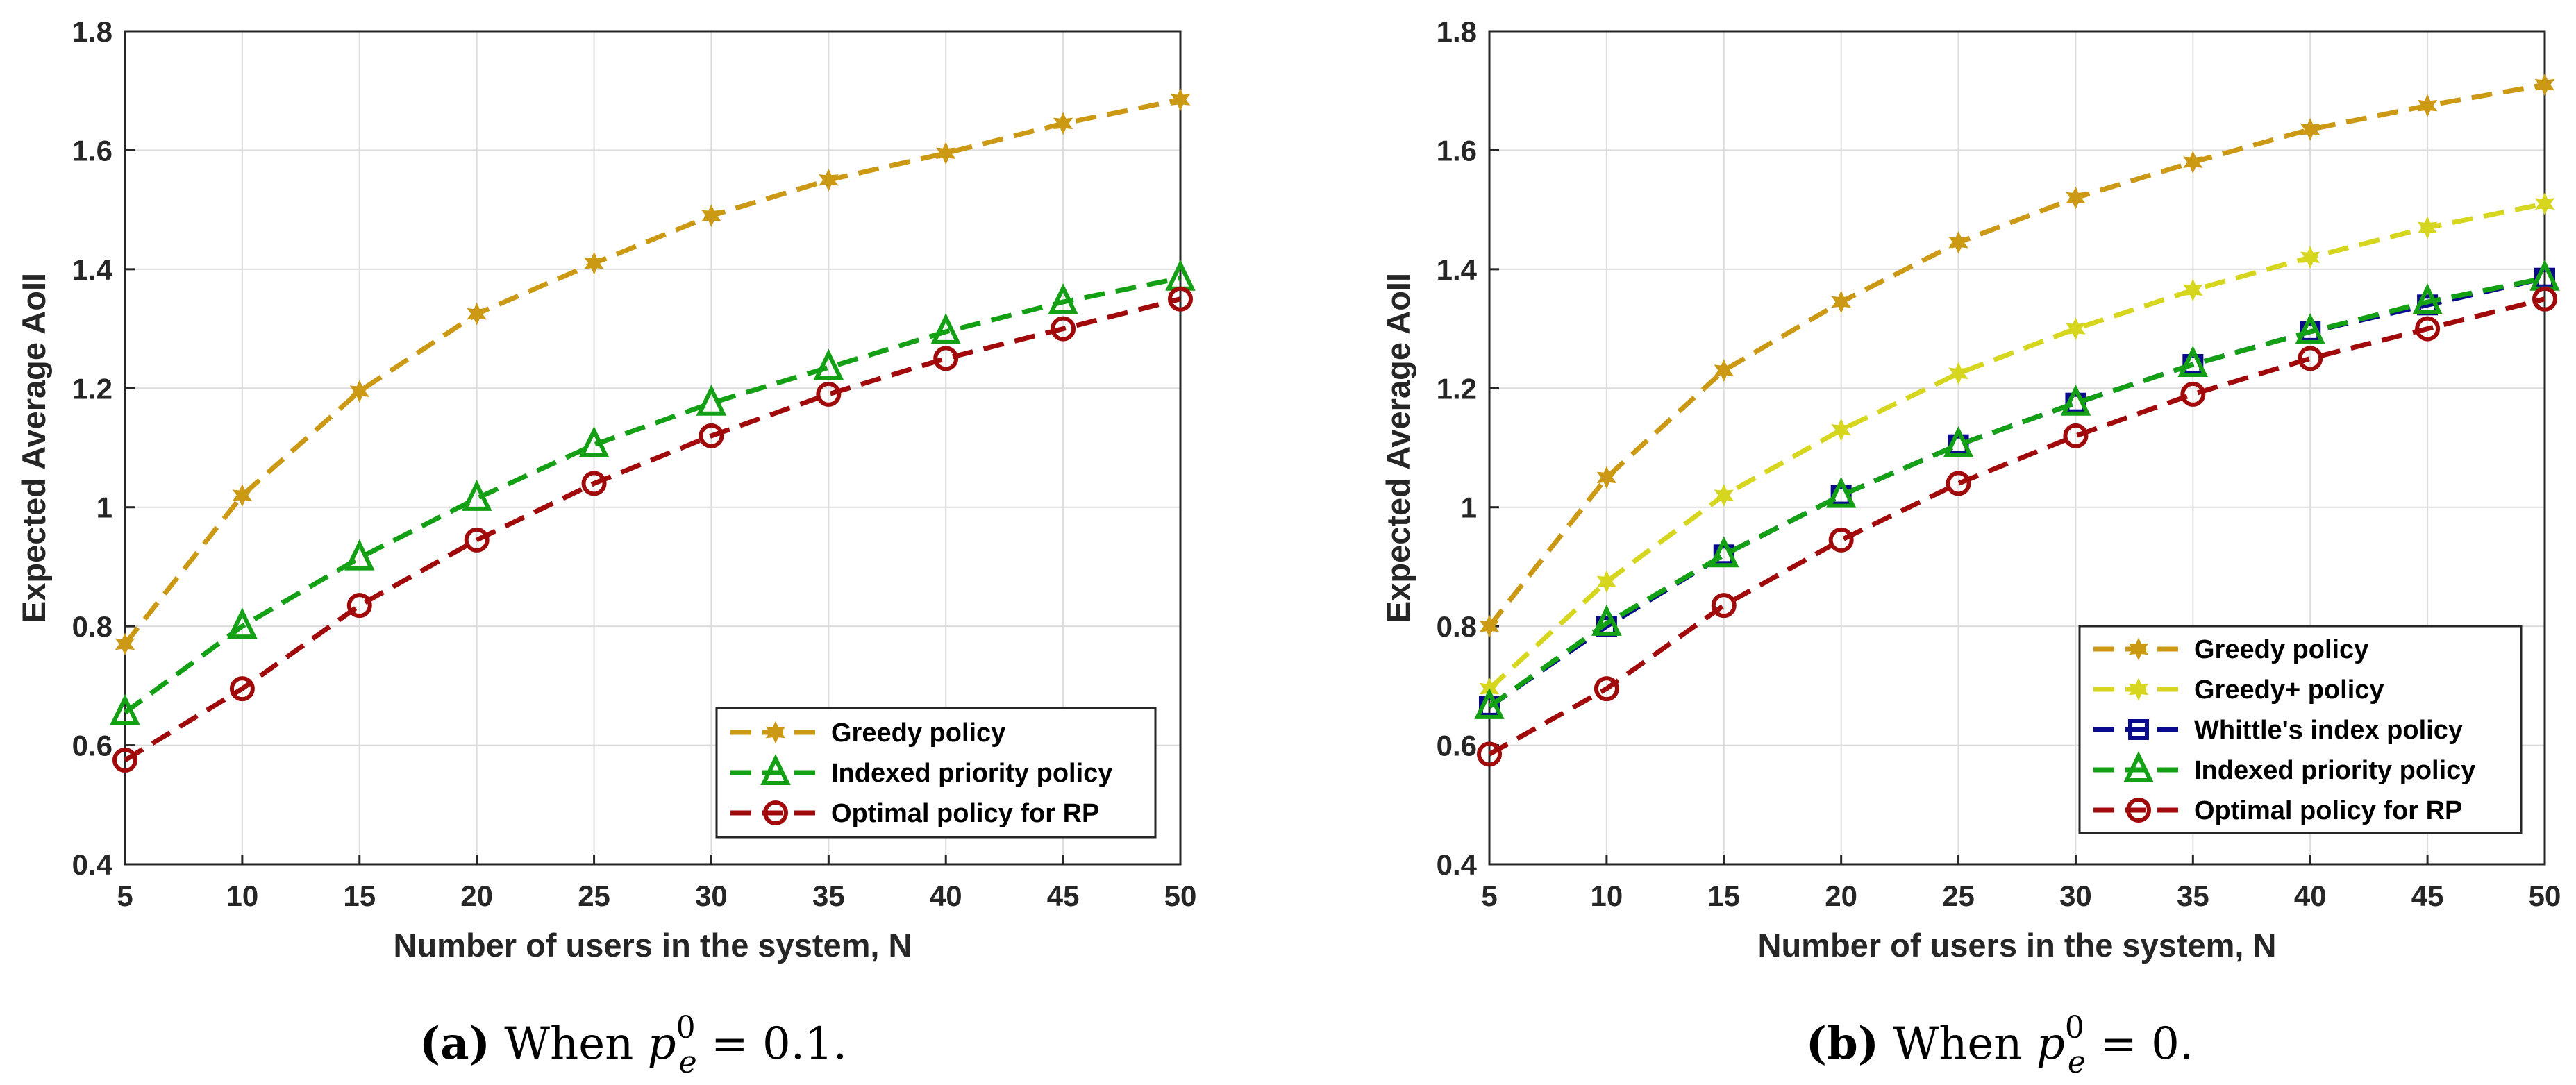  I want to click on legend-box, so click(2300, 729).